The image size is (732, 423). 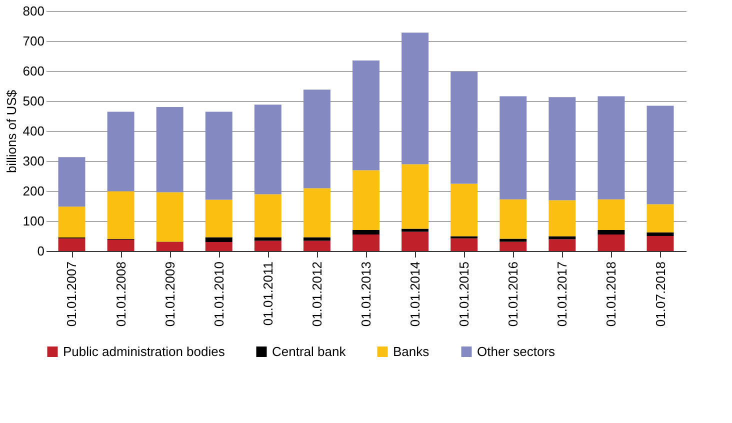 I want to click on legend-label: Other sectors, so click(x=516, y=351).